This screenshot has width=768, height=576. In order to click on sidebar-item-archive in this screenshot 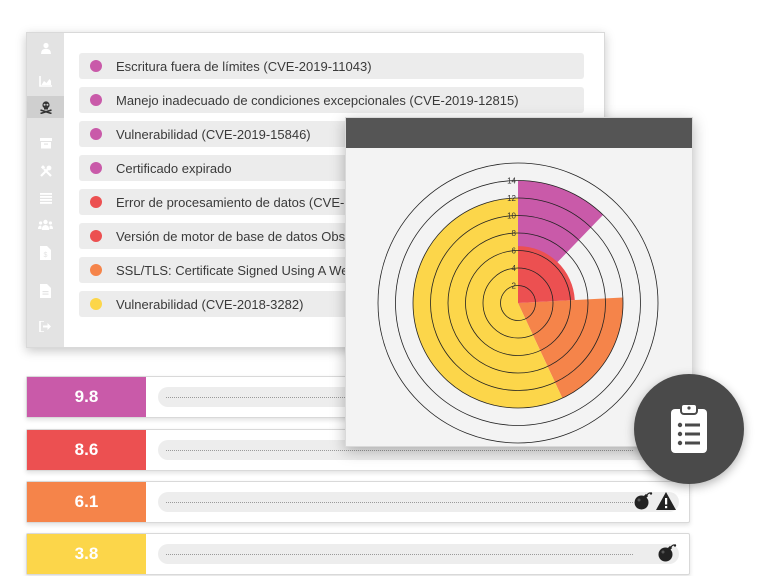, I will do `click(45, 143)`.